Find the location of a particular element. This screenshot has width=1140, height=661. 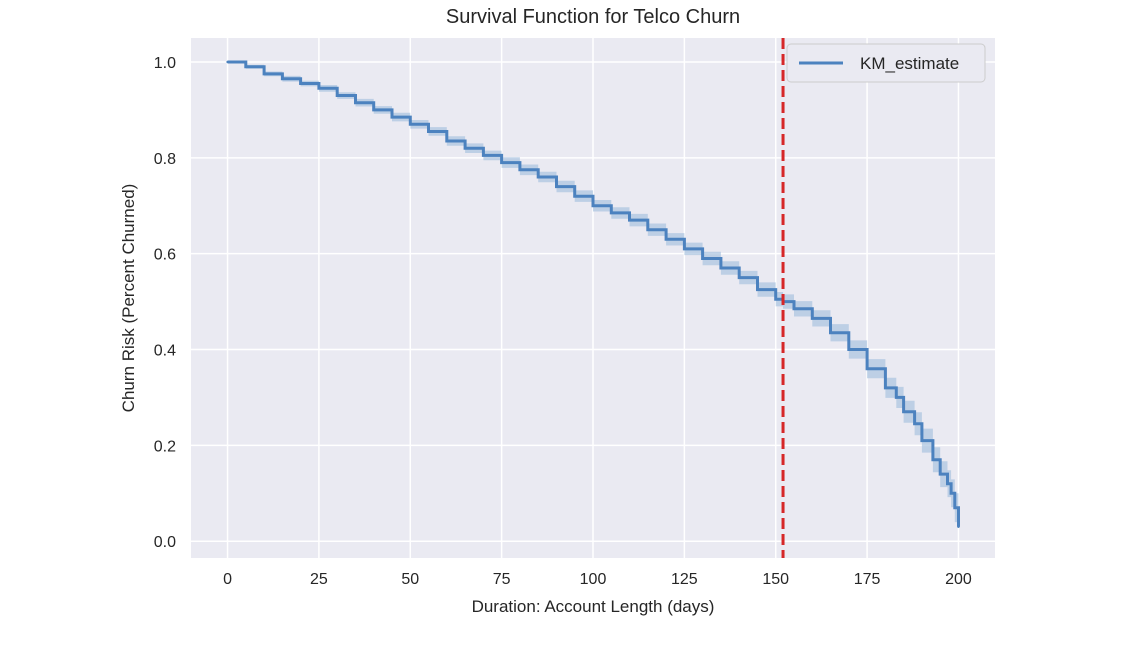

x-tick-label: 50 is located at coordinates (410, 579).